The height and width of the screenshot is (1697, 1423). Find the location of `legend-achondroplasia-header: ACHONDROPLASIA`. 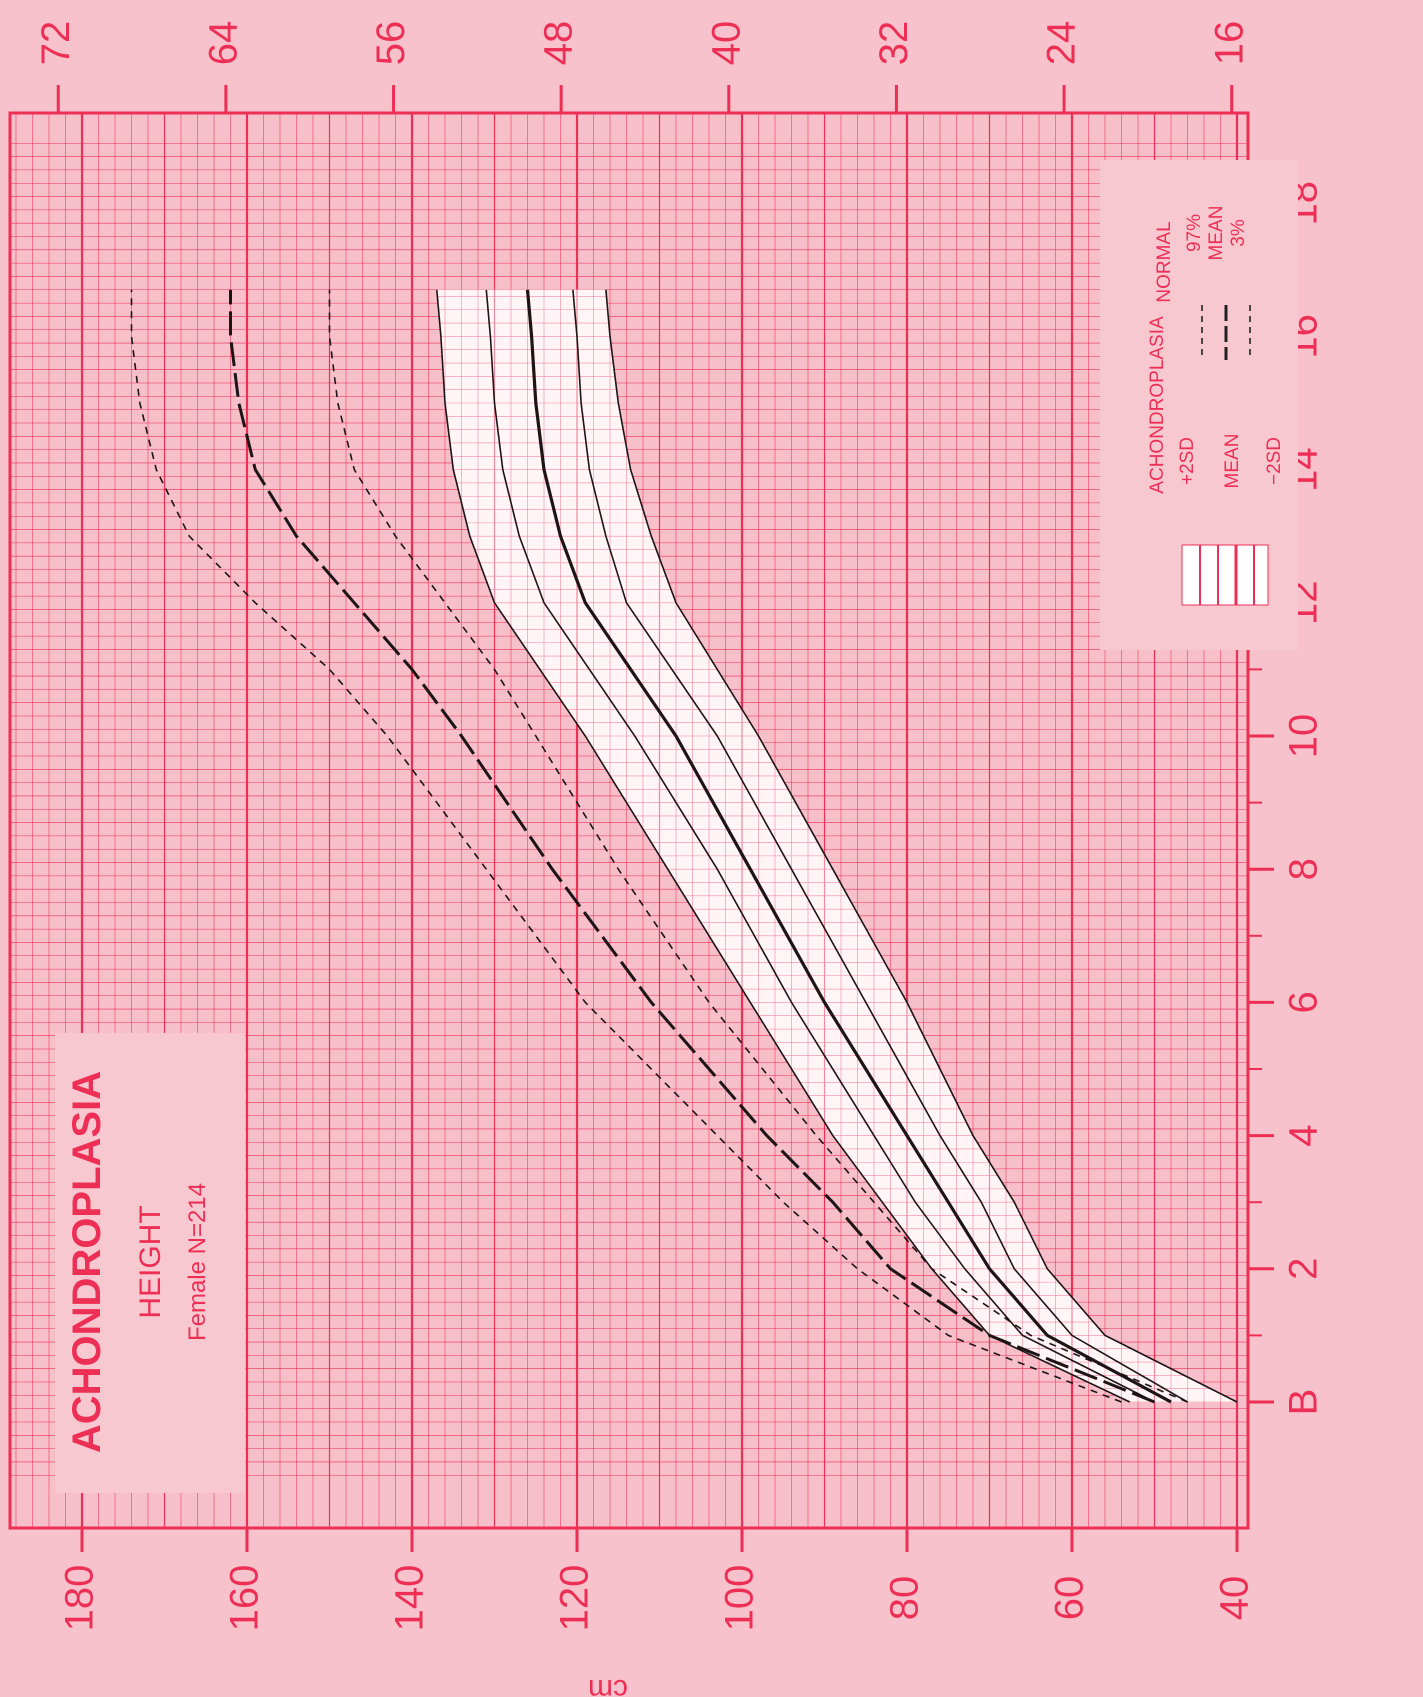

legend-achondroplasia-header: ACHONDROPLASIA is located at coordinates (1157, 405).